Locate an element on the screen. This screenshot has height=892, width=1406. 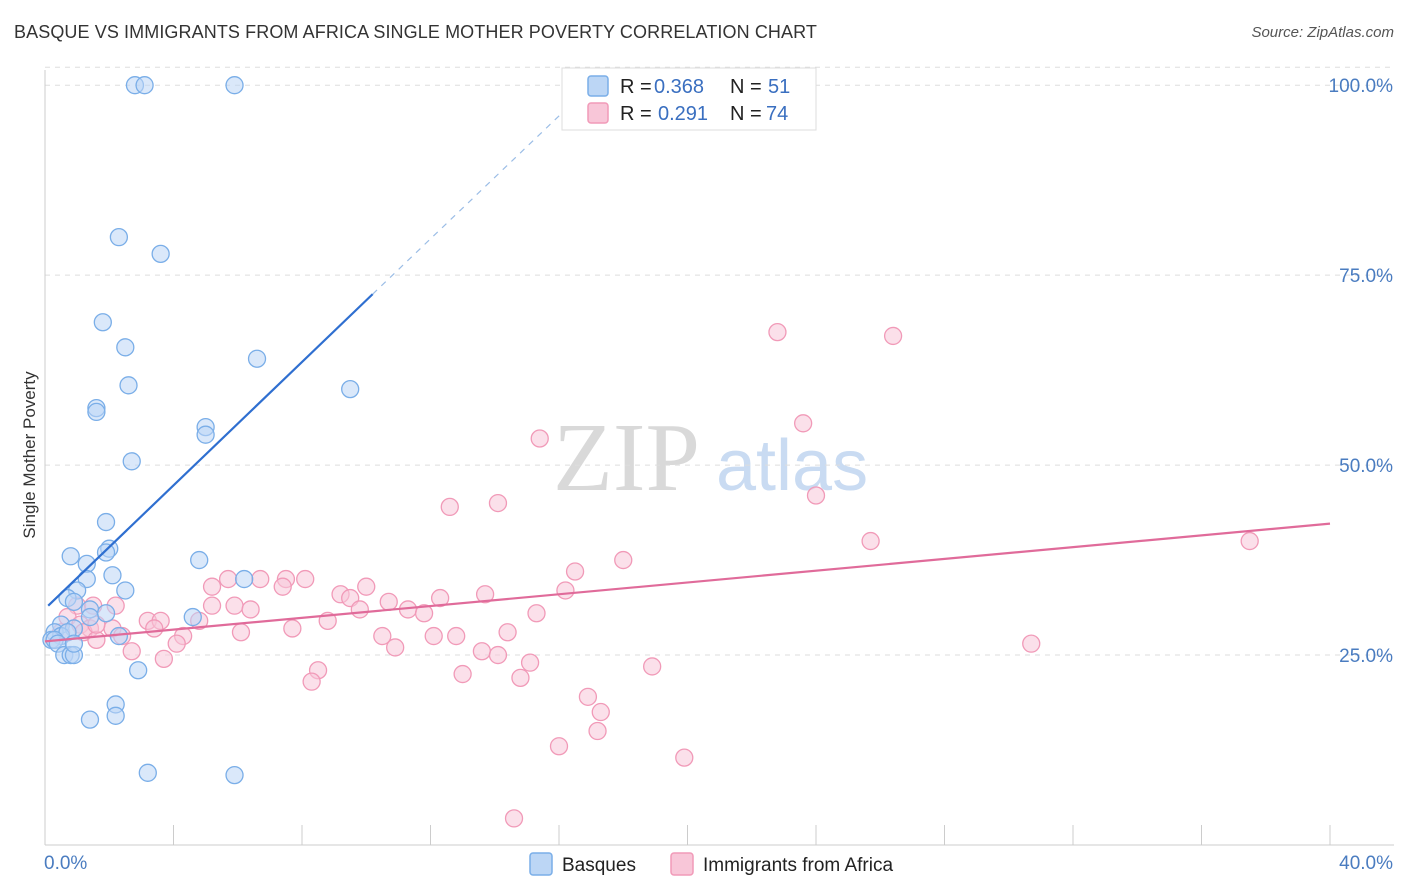
bottom-legend-swatch-africa is located at coordinates (682, 864).